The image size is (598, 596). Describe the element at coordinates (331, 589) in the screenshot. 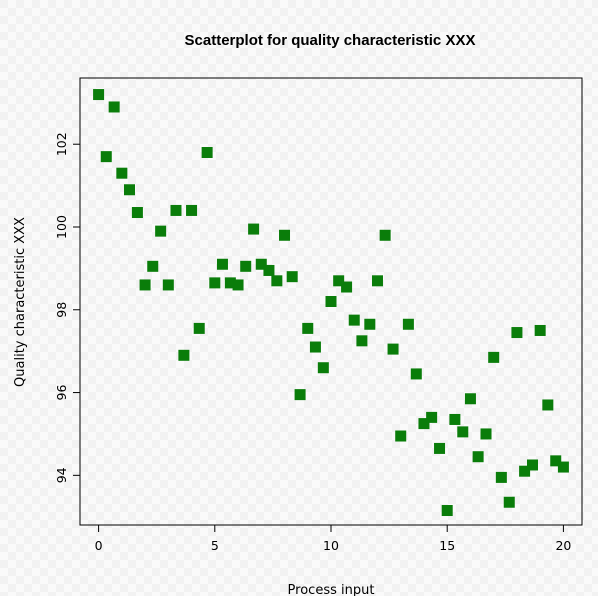

I see `x-axis-label: Process input` at that location.